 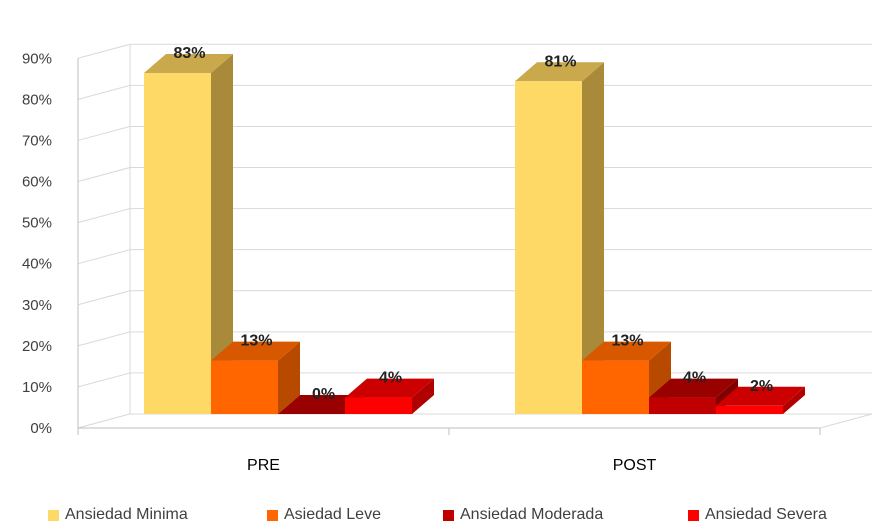 What do you see at coordinates (560, 61) in the screenshot?
I see `data-label: 81%` at bounding box center [560, 61].